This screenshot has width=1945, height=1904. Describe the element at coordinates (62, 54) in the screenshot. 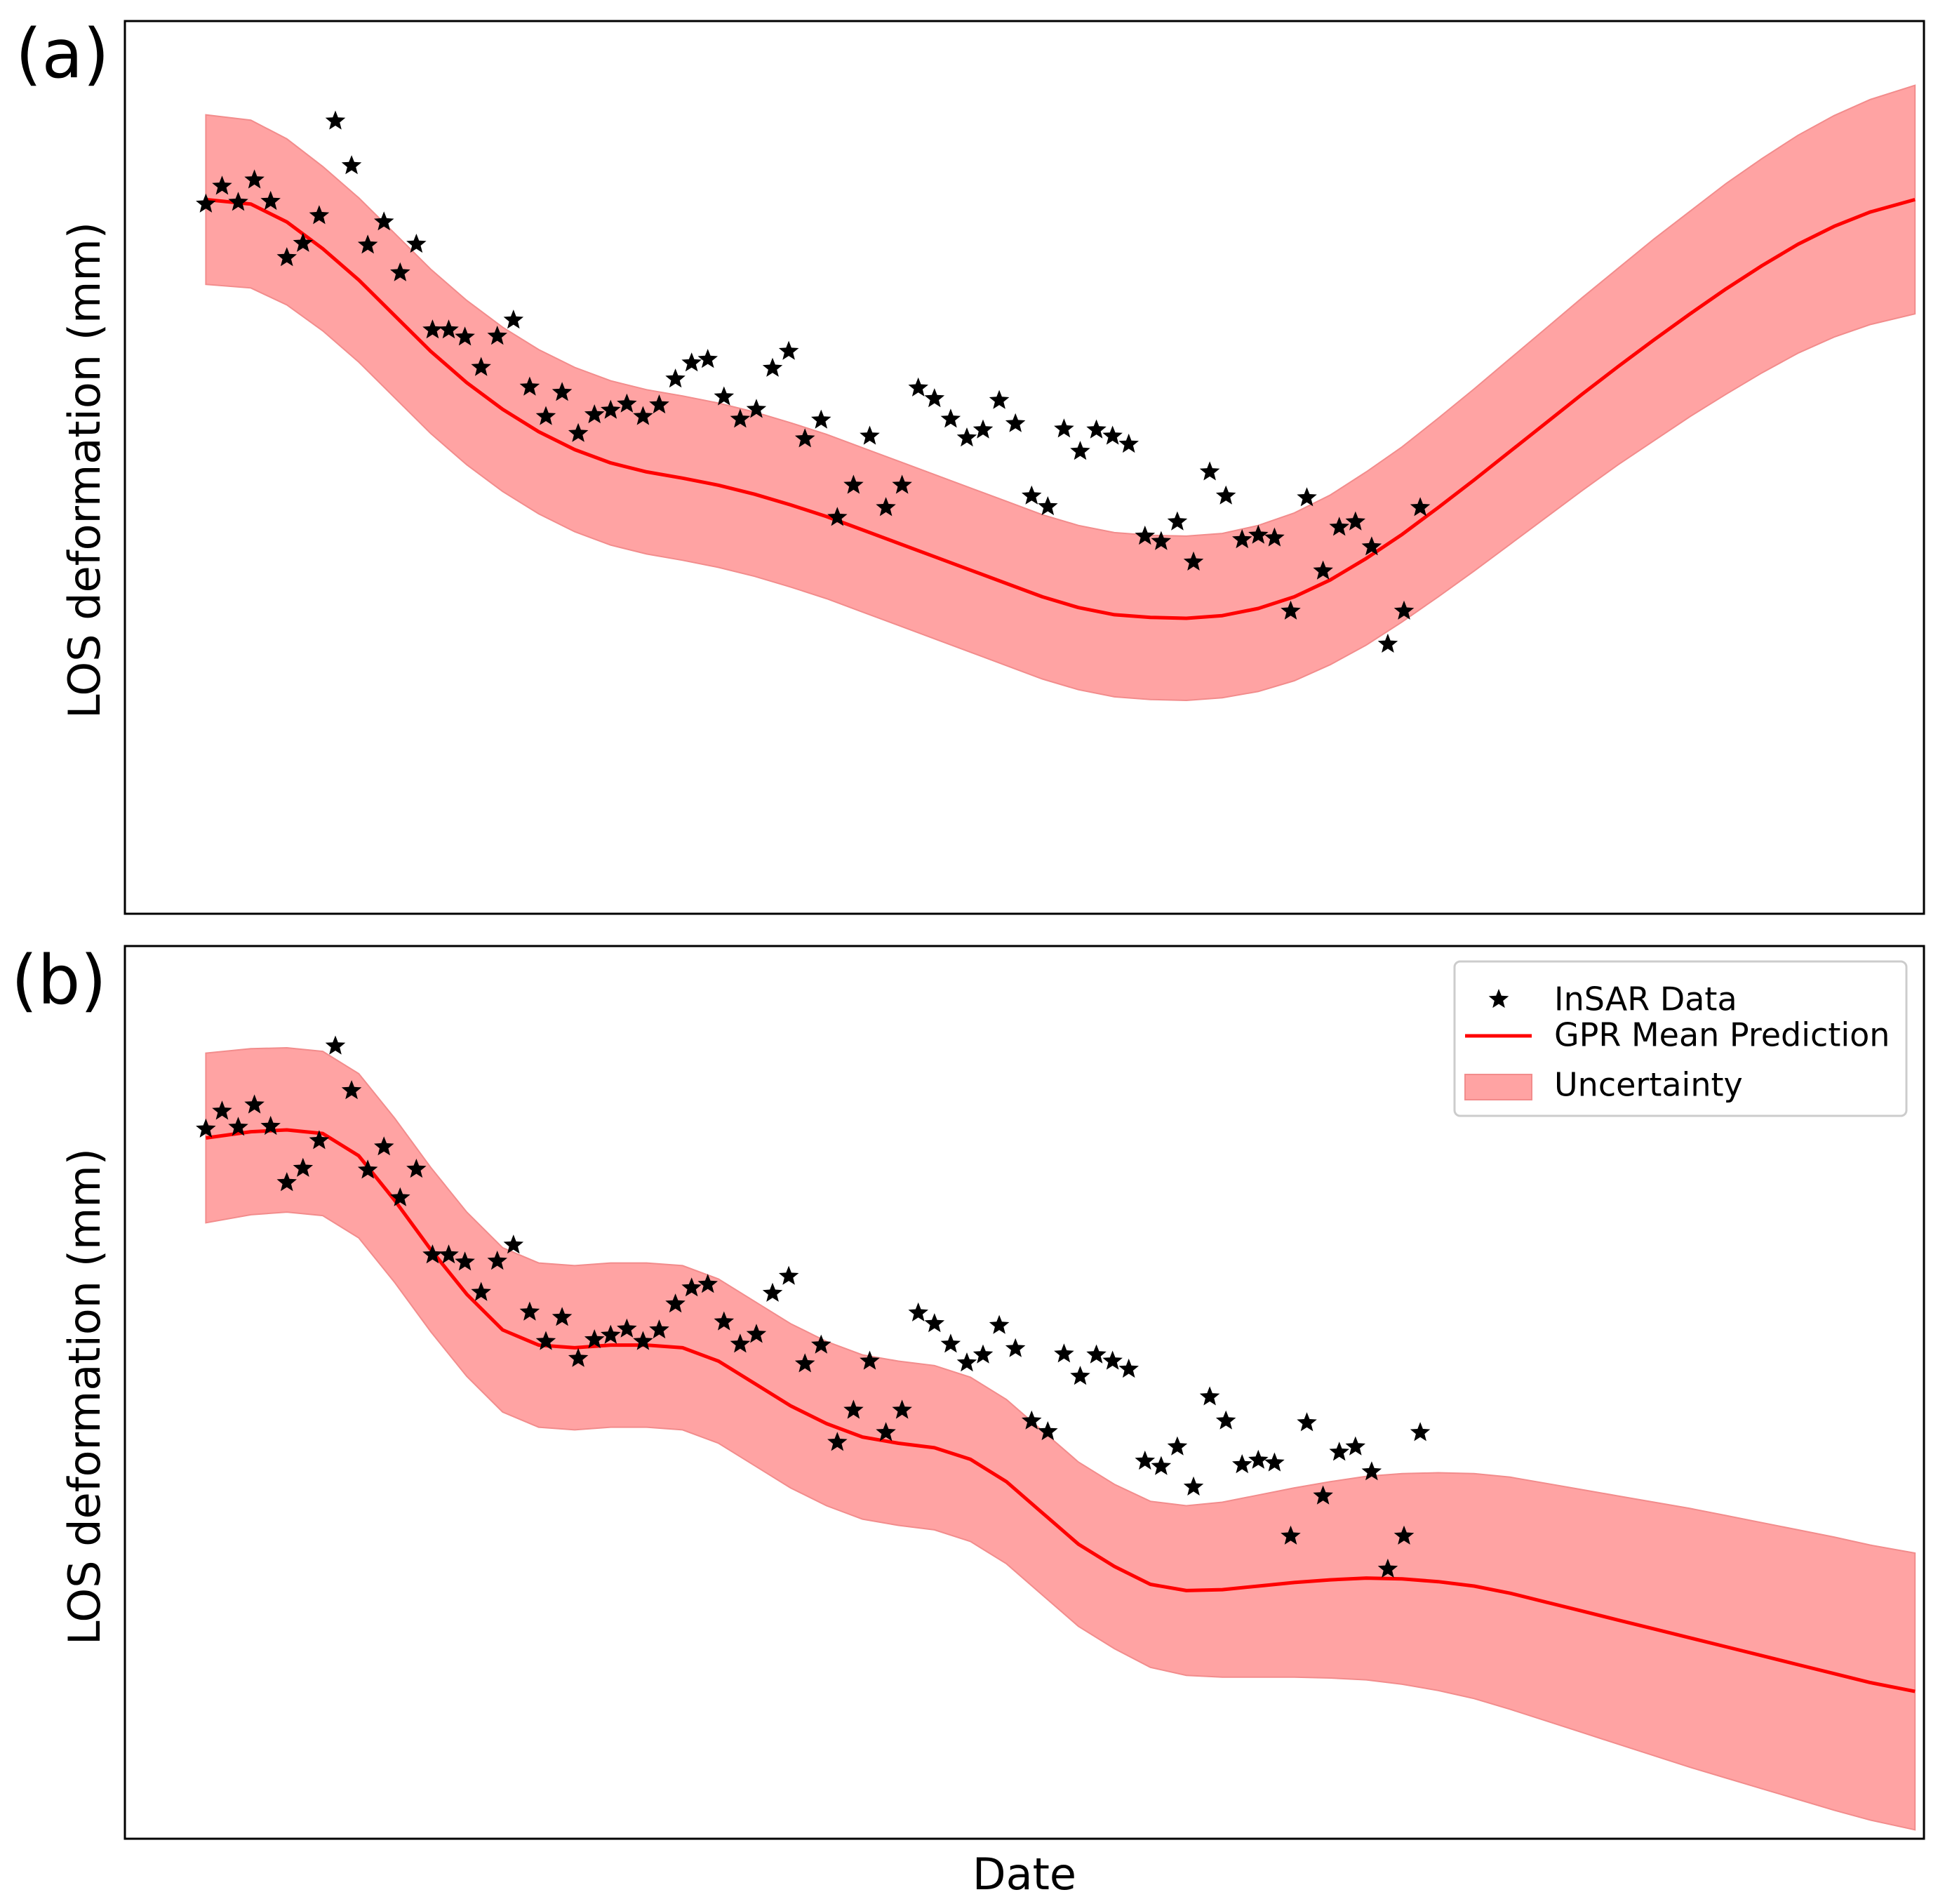

I see `panel-label-a: (a)` at that location.